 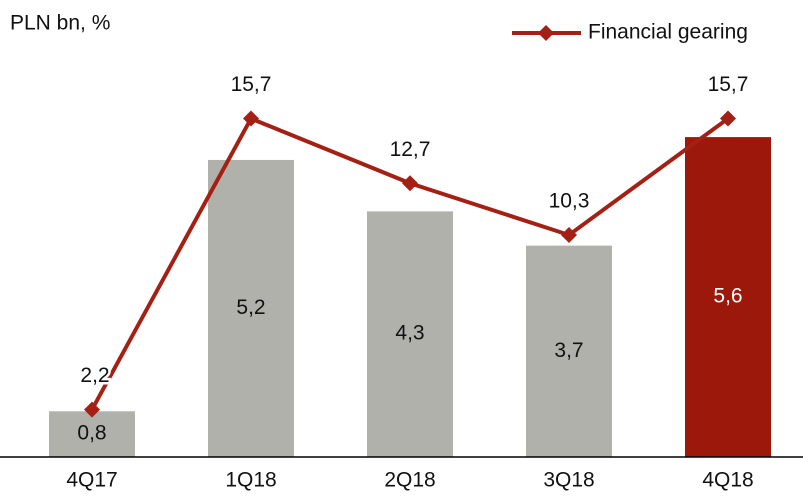 What do you see at coordinates (60, 23) in the screenshot?
I see `chart-title: PLN bn, %` at bounding box center [60, 23].